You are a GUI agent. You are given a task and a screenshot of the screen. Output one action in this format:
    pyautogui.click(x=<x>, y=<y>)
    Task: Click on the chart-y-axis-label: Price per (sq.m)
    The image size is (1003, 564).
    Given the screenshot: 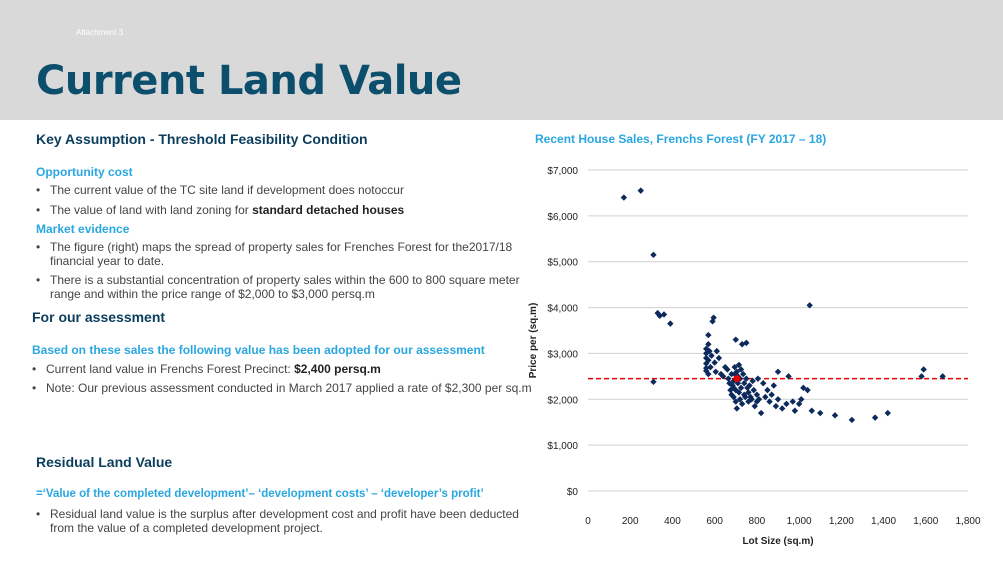 What is the action you would take?
    pyautogui.click(x=533, y=341)
    